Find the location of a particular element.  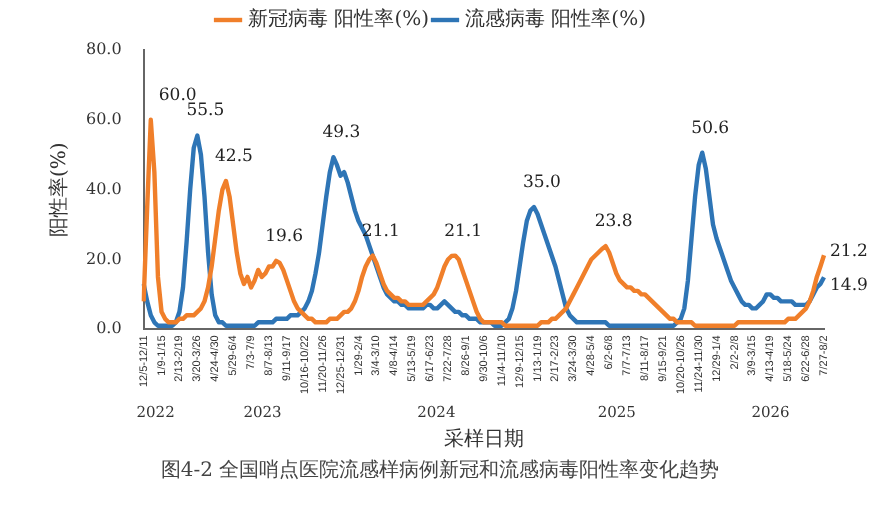

y-tick-label: 20.0 is located at coordinates (104, 258).